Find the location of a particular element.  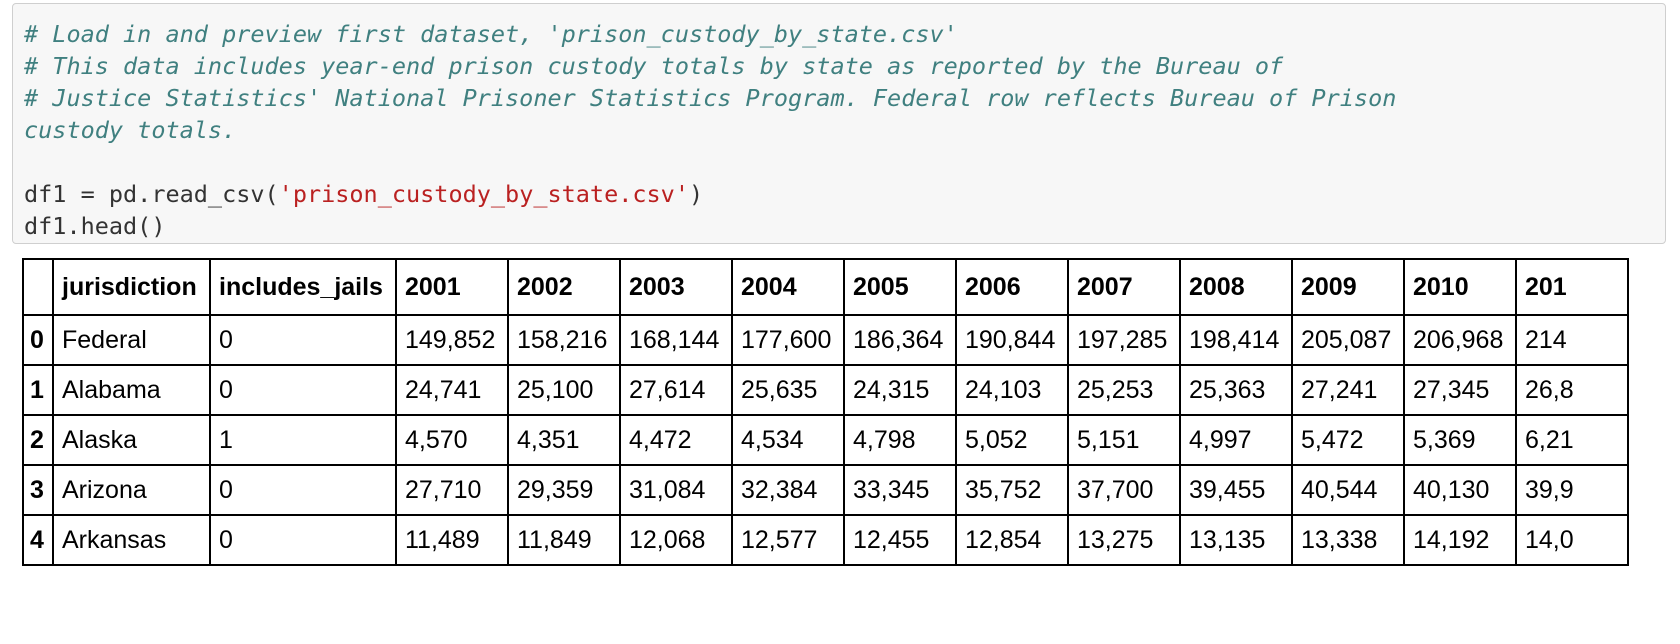

column-header: 2006 is located at coordinates (1012, 287).